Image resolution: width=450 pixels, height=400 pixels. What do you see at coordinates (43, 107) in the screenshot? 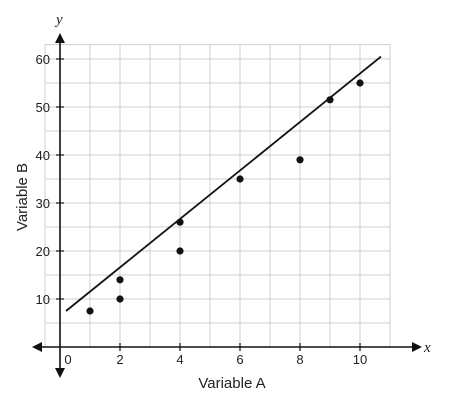
I see `y-tick-label: 50` at bounding box center [43, 107].